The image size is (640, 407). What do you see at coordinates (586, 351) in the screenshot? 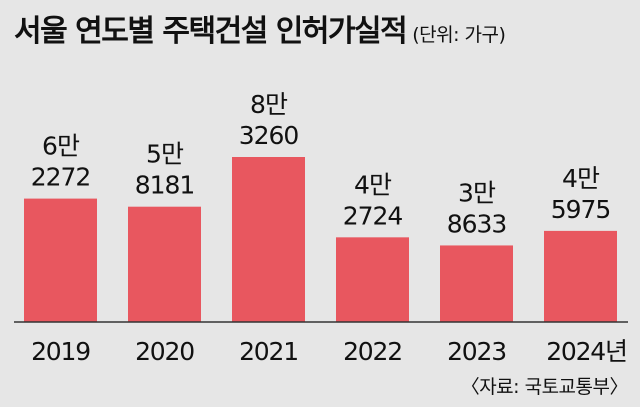
I see `x-tick-label: 2024년` at bounding box center [586, 351].